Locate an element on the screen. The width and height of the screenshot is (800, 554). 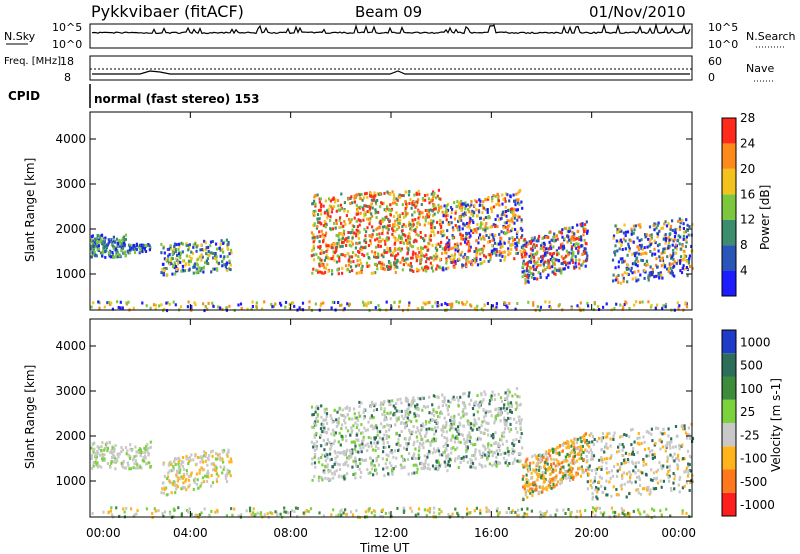
station-title: Pykkvibaer (fitACF) is located at coordinates (167, 11).